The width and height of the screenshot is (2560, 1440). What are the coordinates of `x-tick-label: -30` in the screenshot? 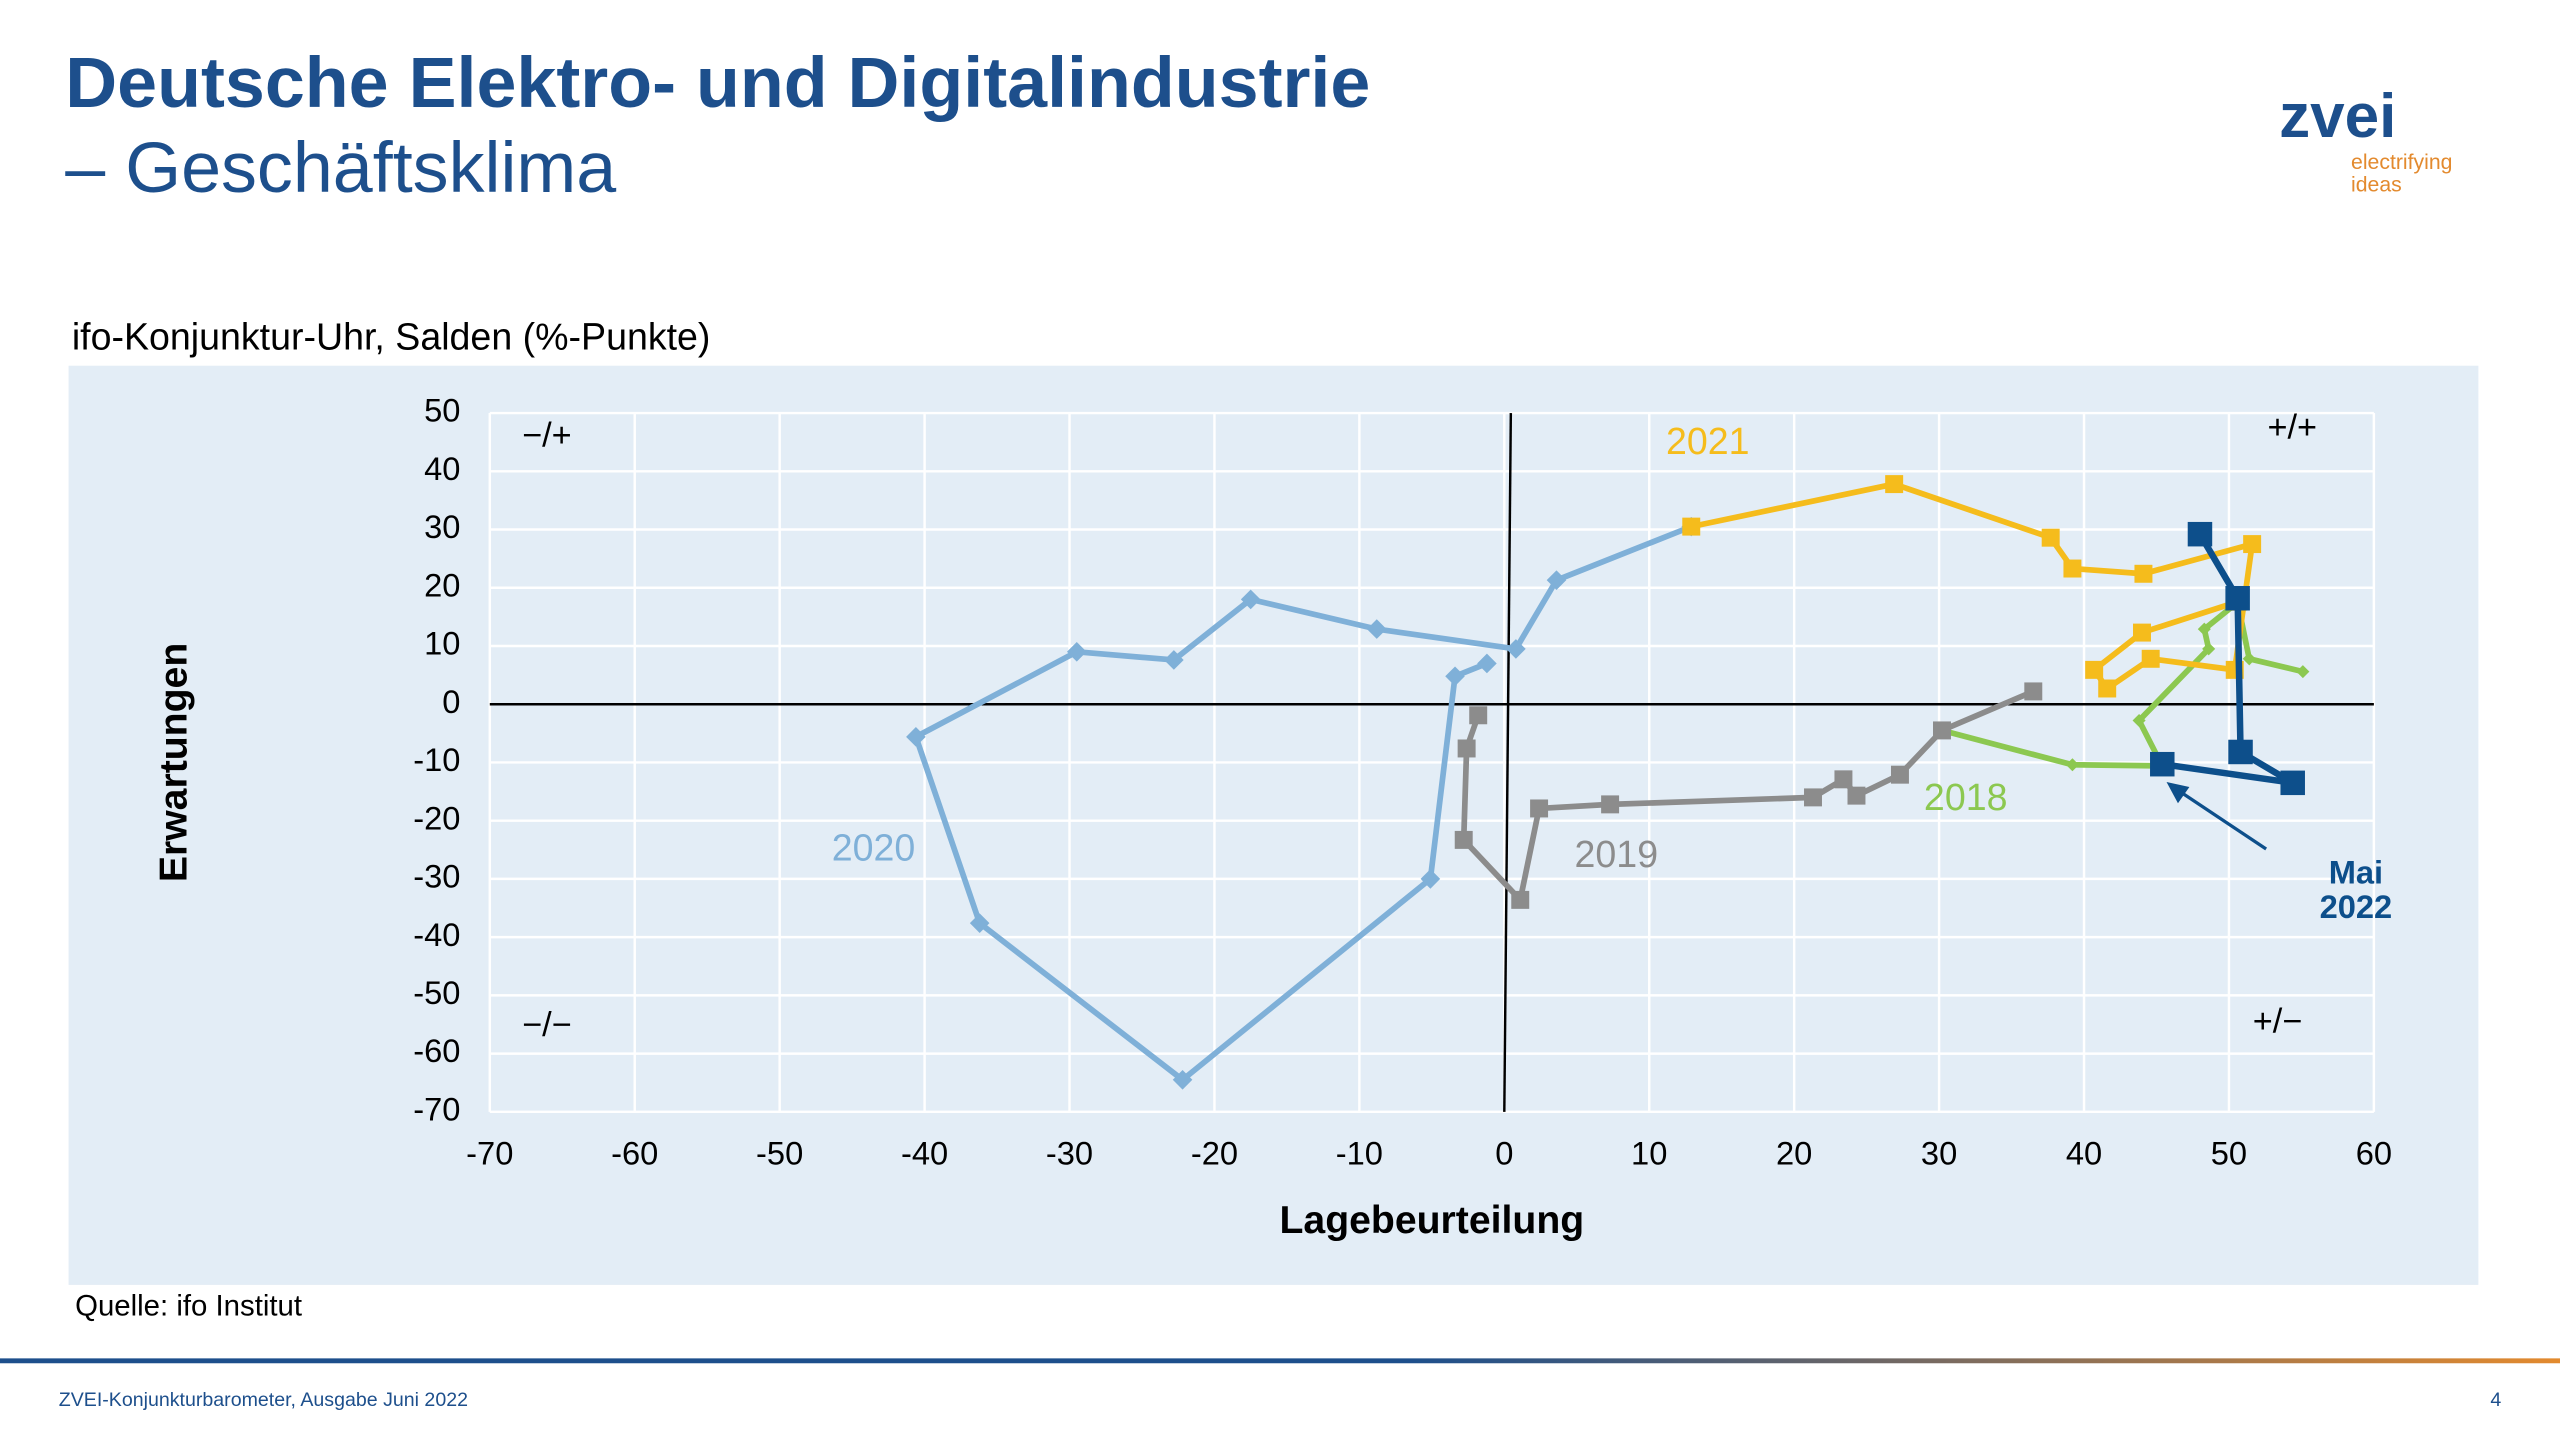 It's located at (1069, 1153).